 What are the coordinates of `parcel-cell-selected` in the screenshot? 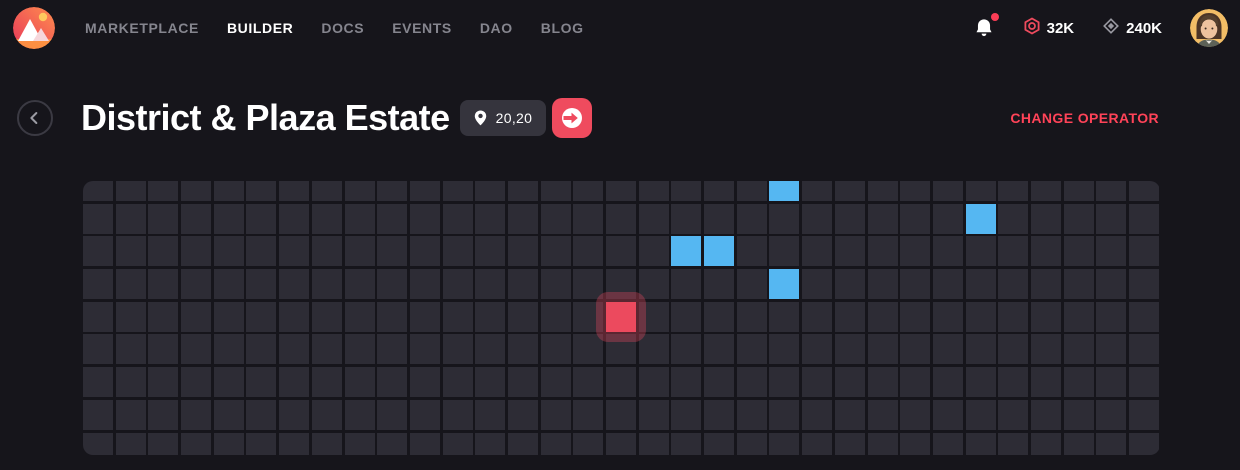 It's located at (621, 316).